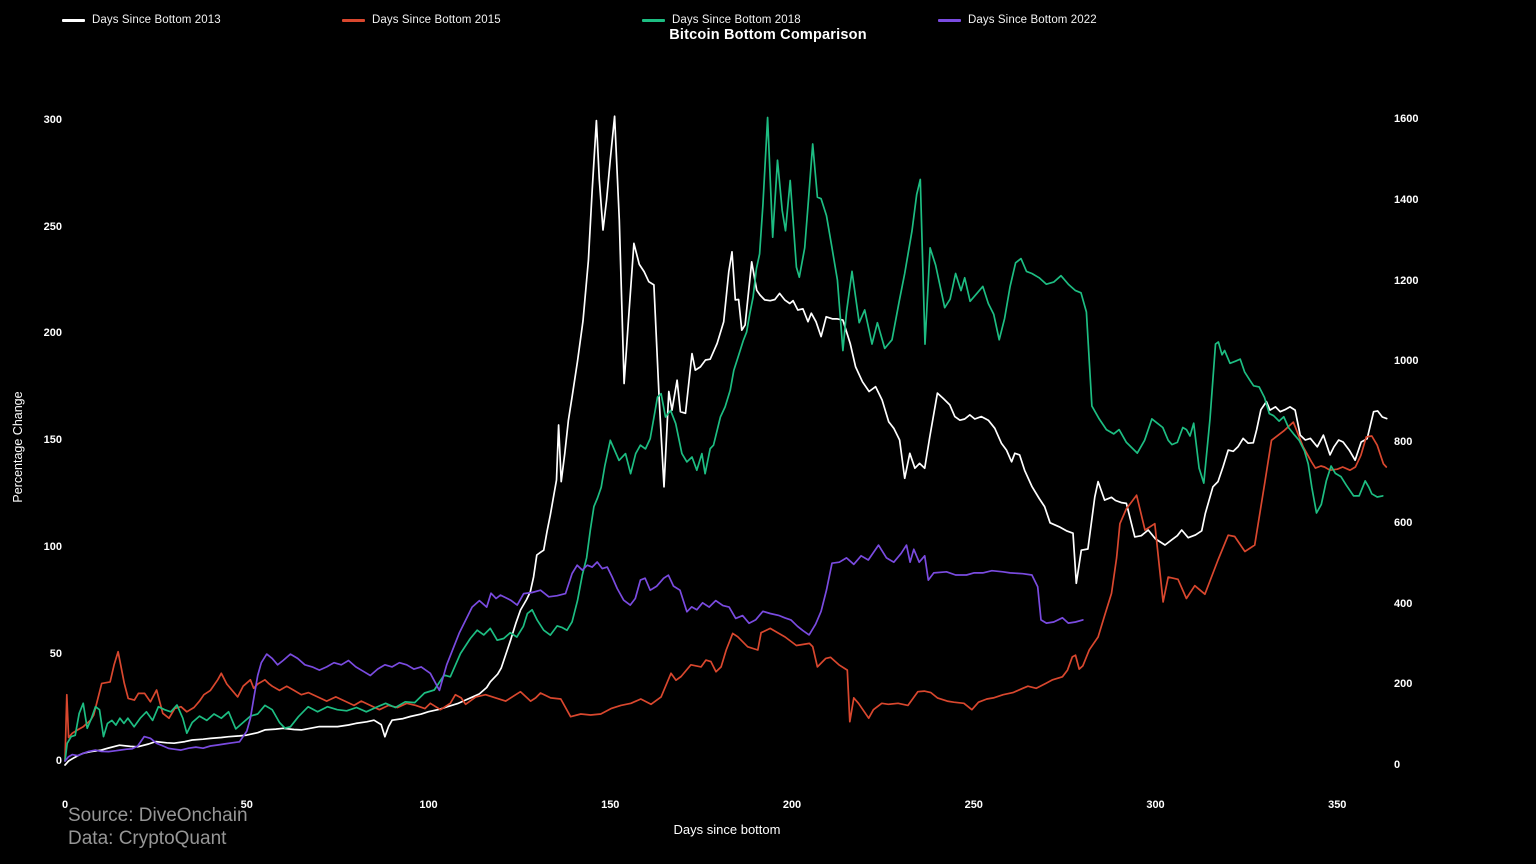 The image size is (1536, 864). What do you see at coordinates (147, 838) in the screenshot?
I see `data-line: Data: CryptoQuant` at bounding box center [147, 838].